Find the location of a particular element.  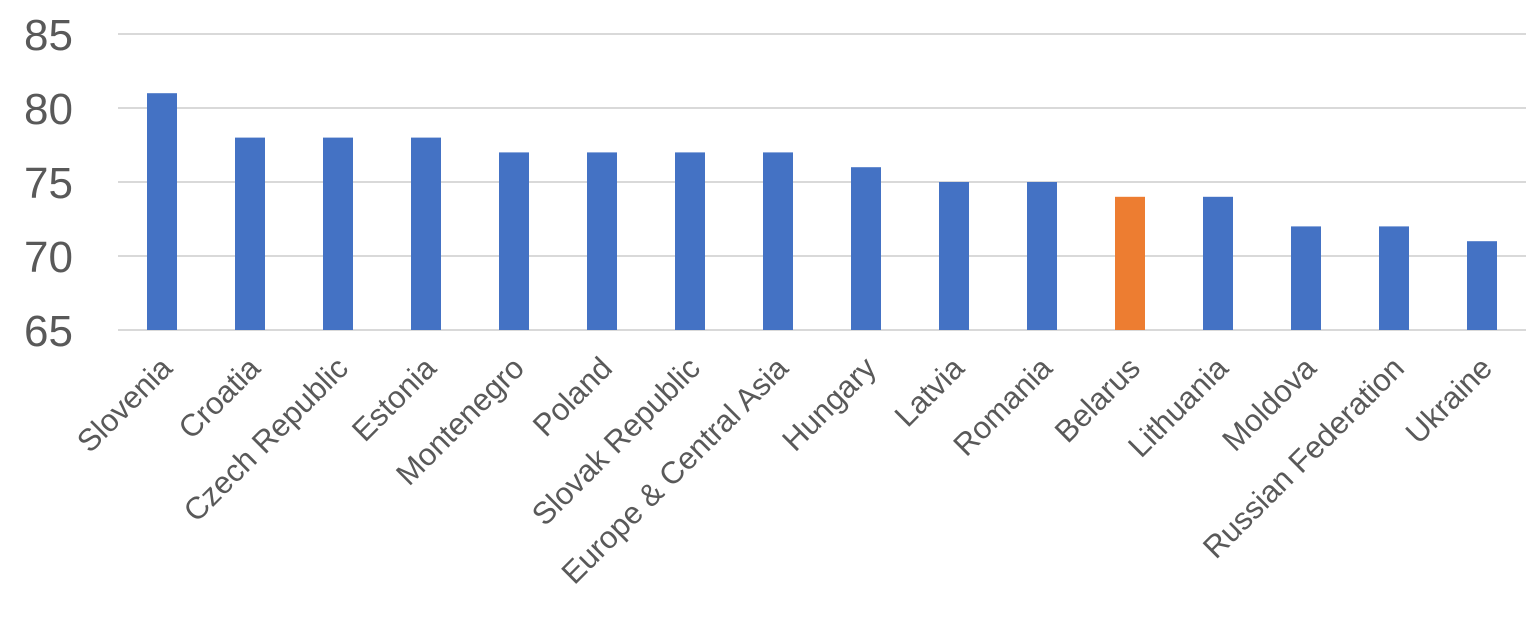

bar-slovenia is located at coordinates (162, 211).